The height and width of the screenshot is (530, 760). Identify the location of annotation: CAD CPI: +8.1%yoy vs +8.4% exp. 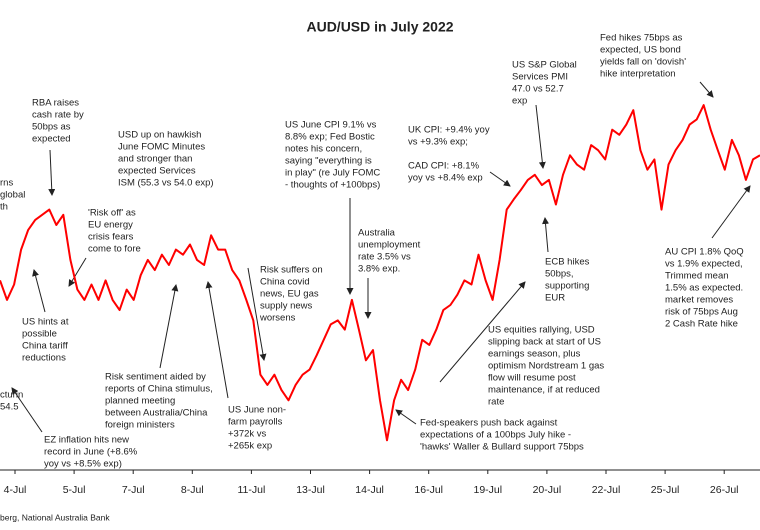
(445, 172).